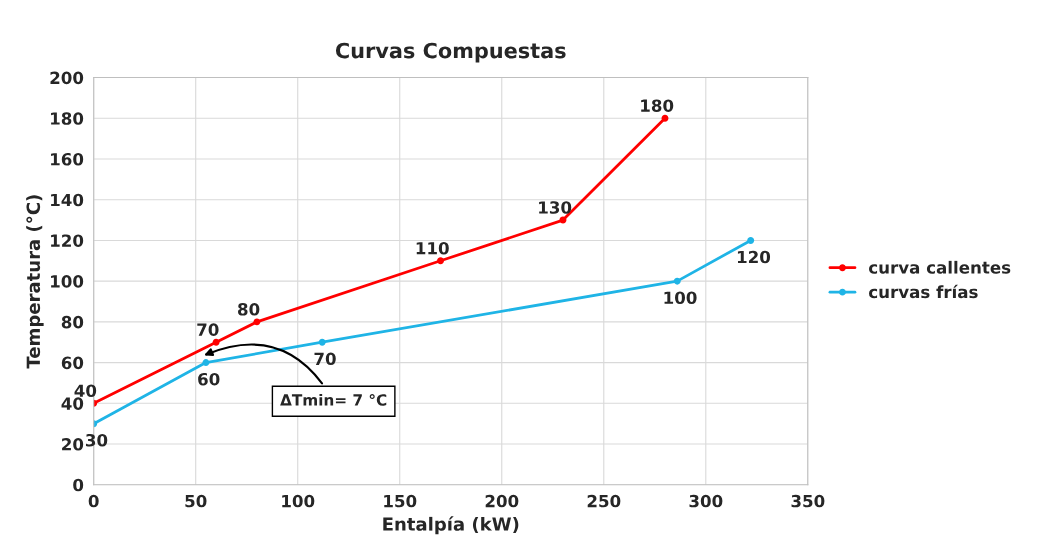  Describe the element at coordinates (96, 440) in the screenshot. I see `data-label: 30` at that location.